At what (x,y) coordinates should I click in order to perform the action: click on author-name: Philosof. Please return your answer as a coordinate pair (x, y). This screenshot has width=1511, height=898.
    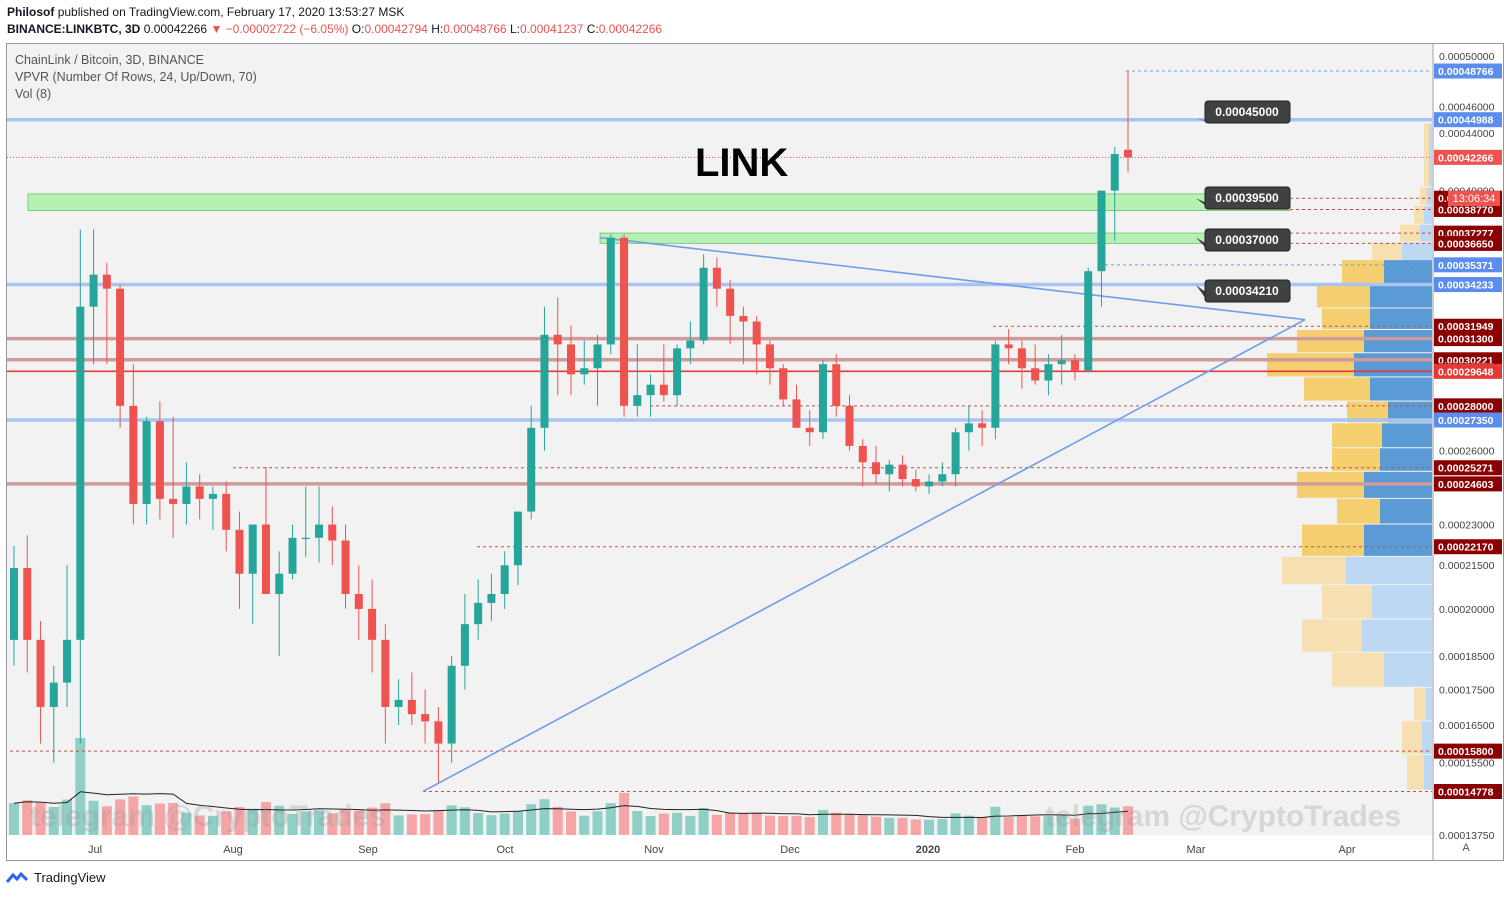
    Looking at the image, I should click on (31, 12).